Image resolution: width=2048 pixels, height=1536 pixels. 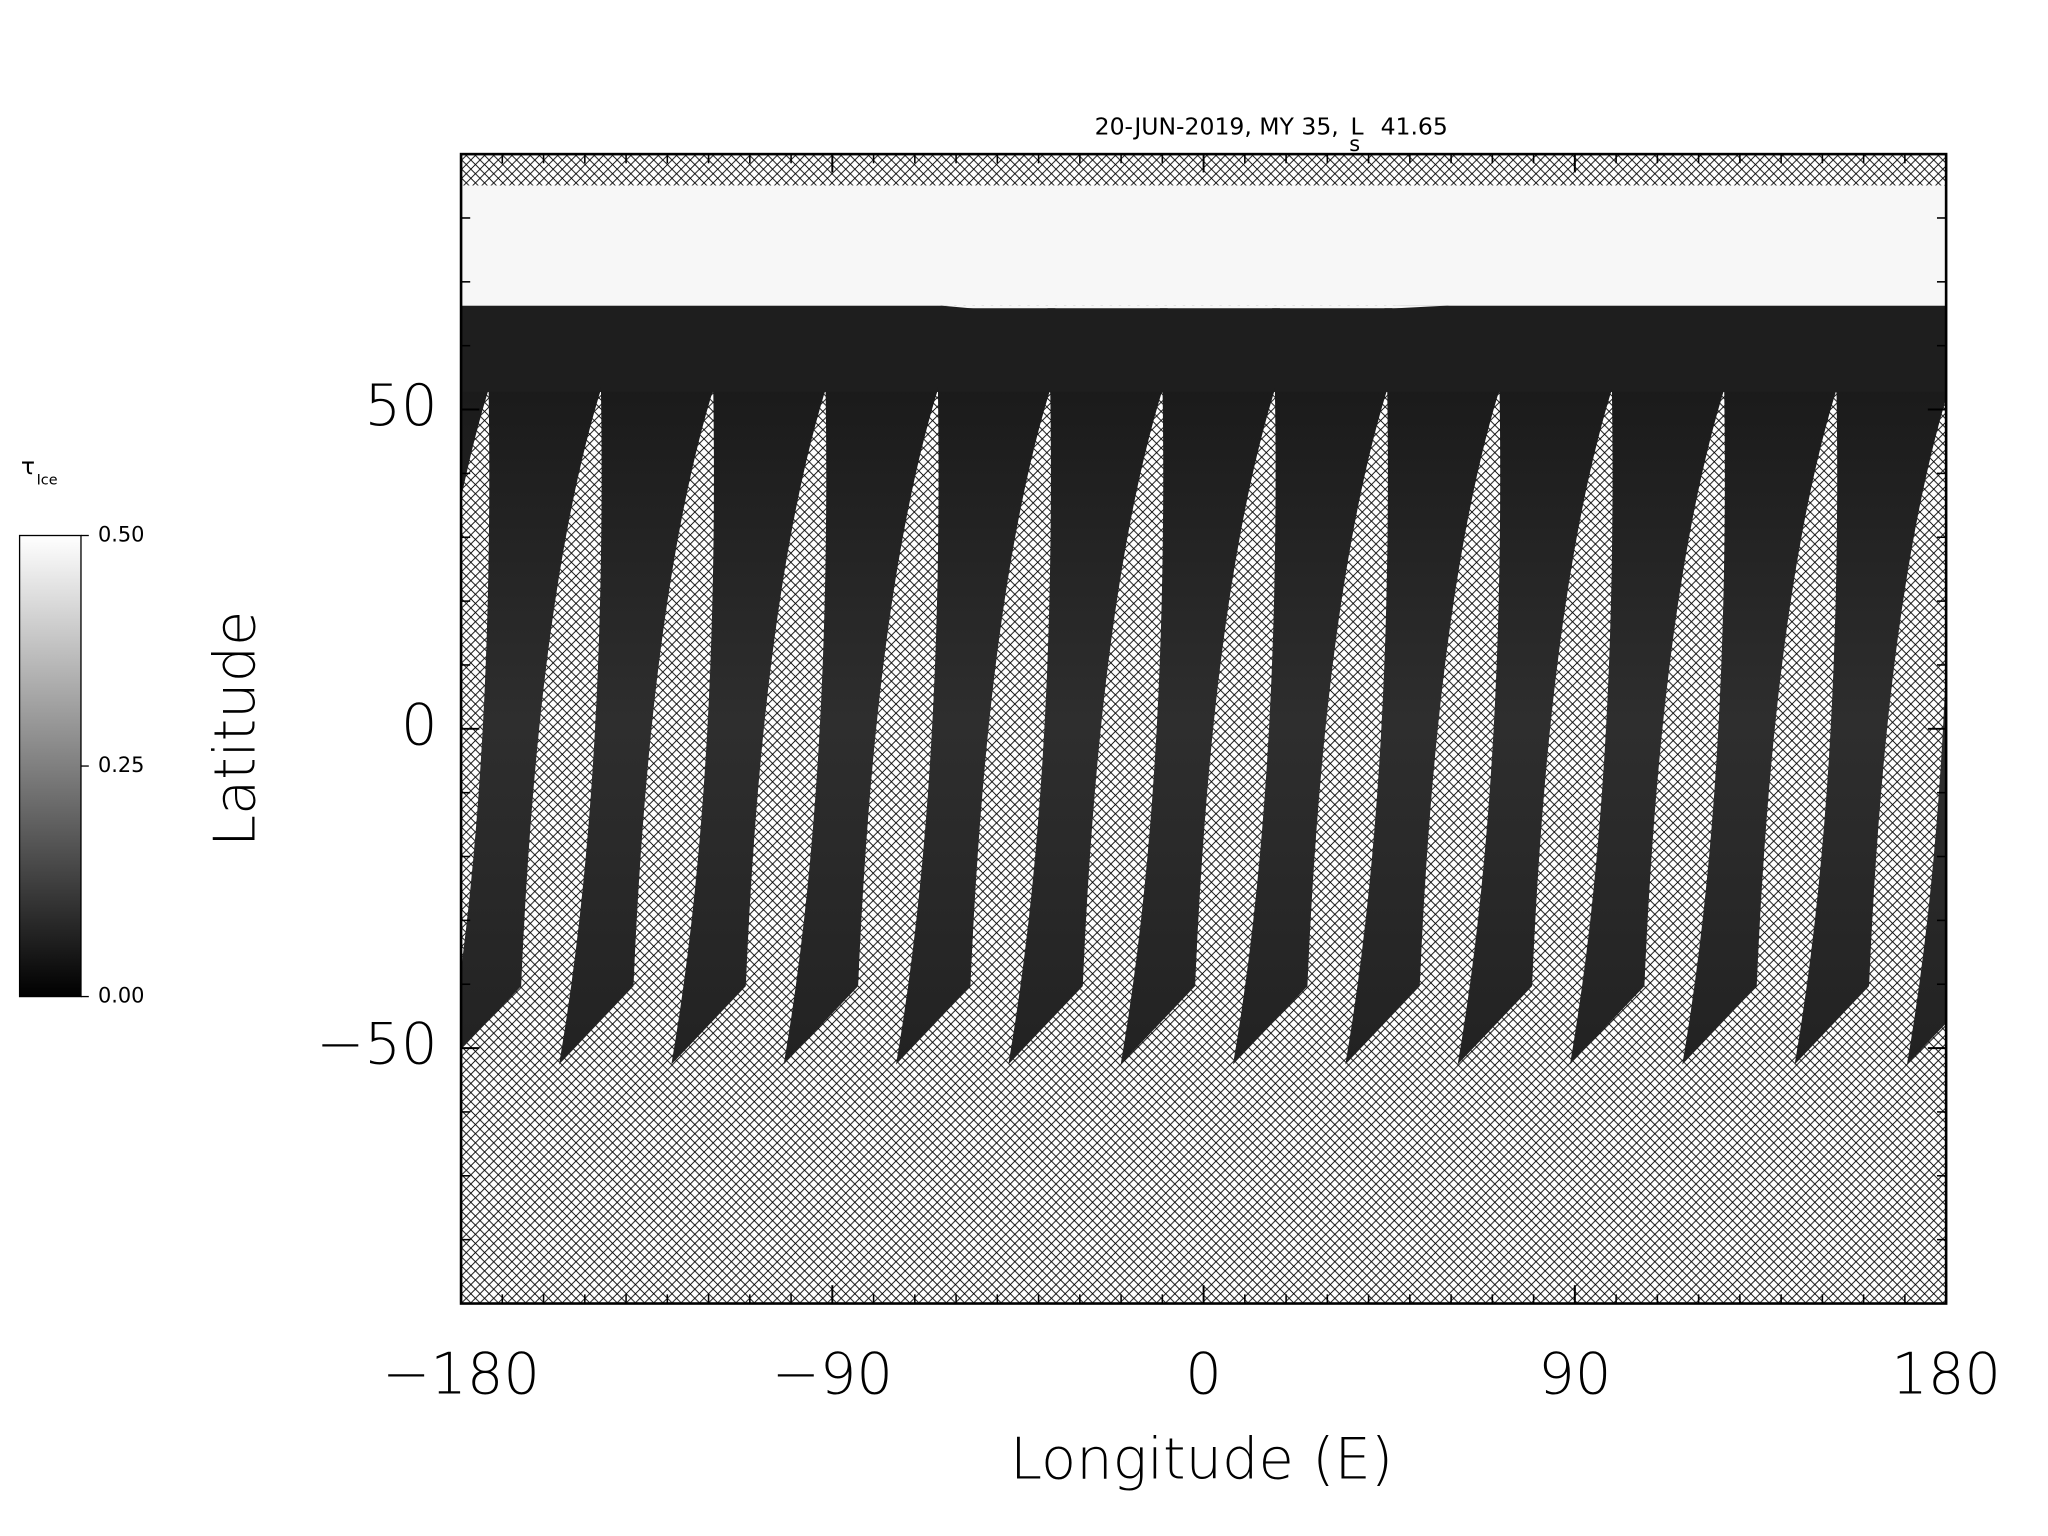 What do you see at coordinates (376, 1044) in the screenshot?
I see `y-tick-label: −50` at bounding box center [376, 1044].